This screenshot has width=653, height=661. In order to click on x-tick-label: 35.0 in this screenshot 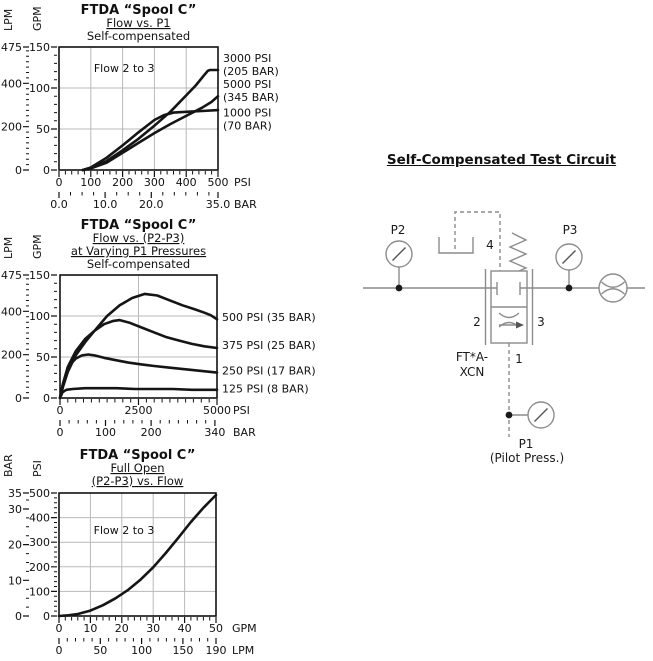, I will do `click(218, 204)`.